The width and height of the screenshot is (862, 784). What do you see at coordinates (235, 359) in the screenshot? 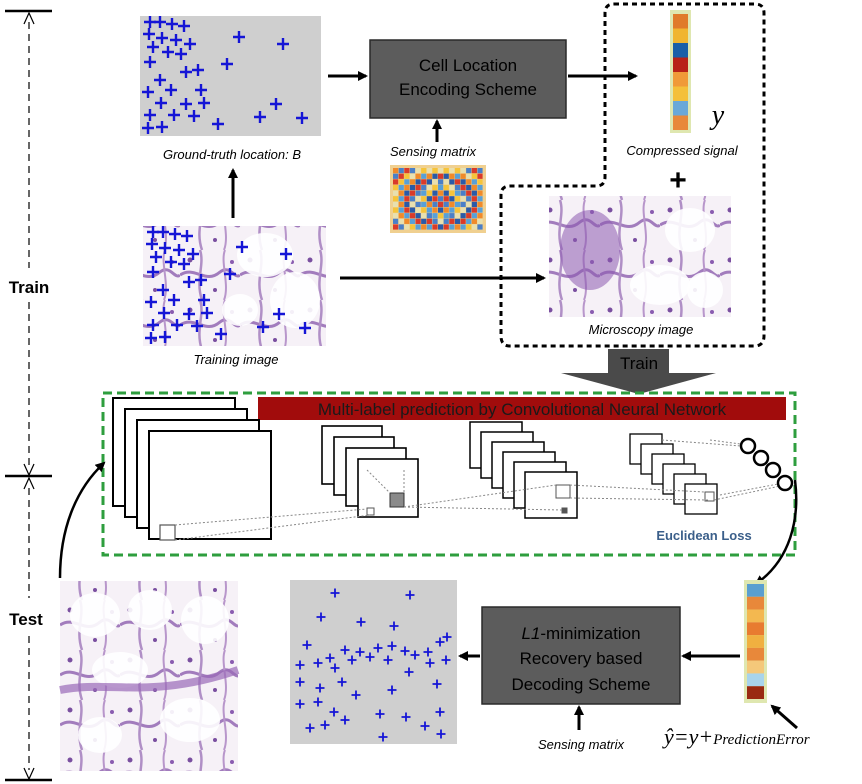
I see `training-image-caption: Training image` at bounding box center [235, 359].